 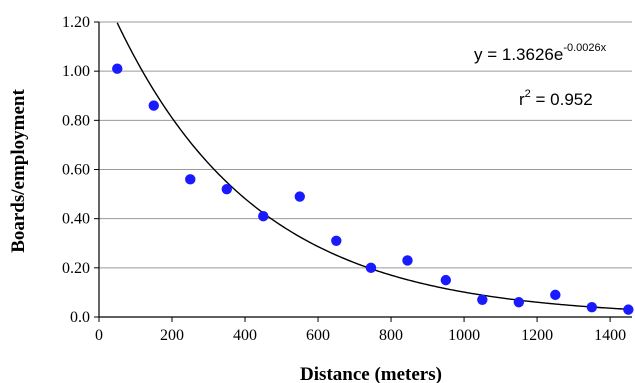 What do you see at coordinates (371, 373) in the screenshot?
I see `x-axis-title: Distance (meters)` at bounding box center [371, 373].